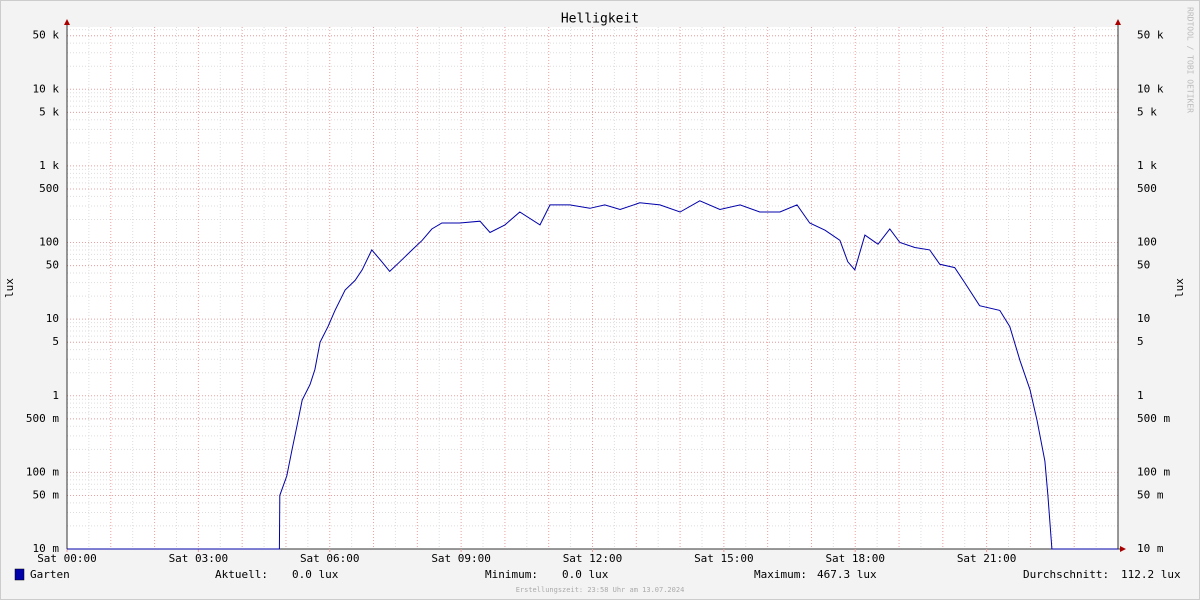 Image resolution: width=1200 pixels, height=600 pixels. What do you see at coordinates (49, 242) in the screenshot?
I see `y-tick-label: 100` at bounding box center [49, 242].